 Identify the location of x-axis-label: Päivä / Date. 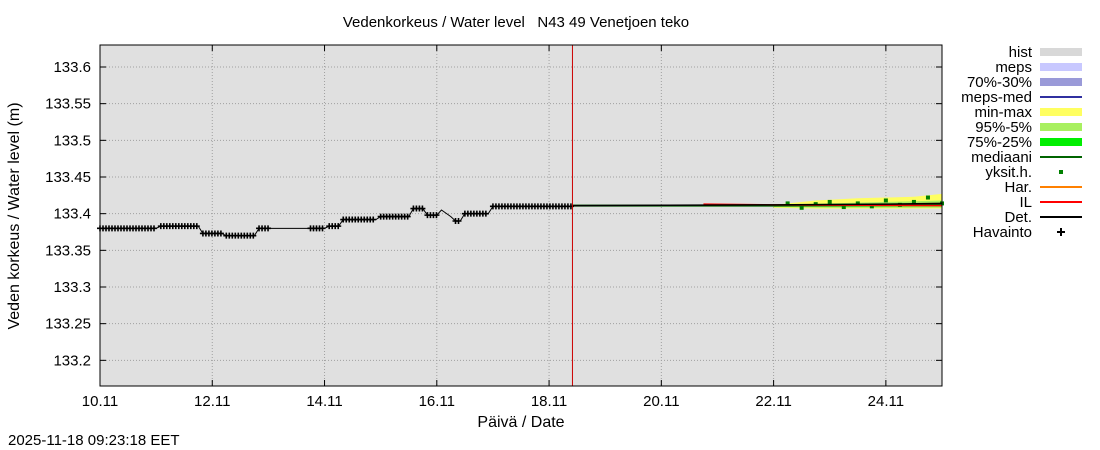
(520, 422).